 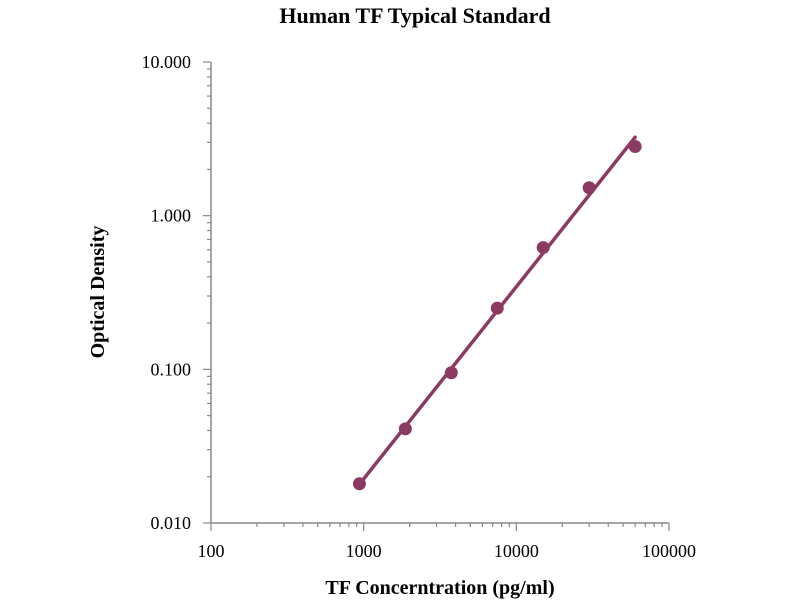 What do you see at coordinates (98, 292) in the screenshot?
I see `y-axis-label: Optical Density` at bounding box center [98, 292].